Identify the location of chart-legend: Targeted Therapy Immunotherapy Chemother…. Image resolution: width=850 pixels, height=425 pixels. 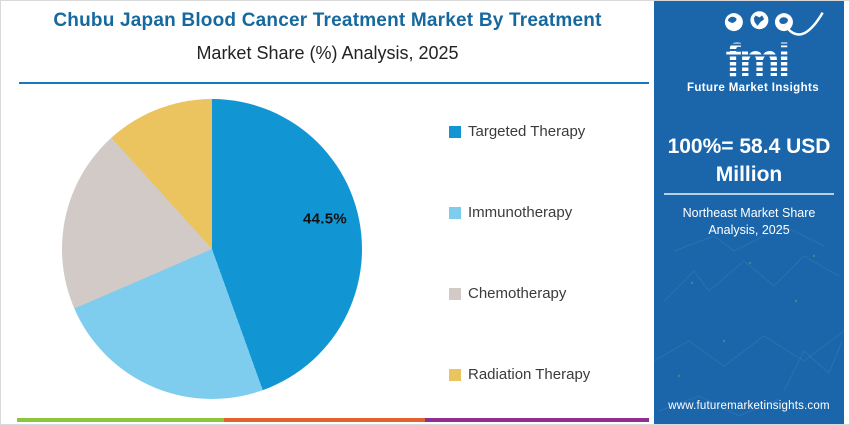
(520, 253).